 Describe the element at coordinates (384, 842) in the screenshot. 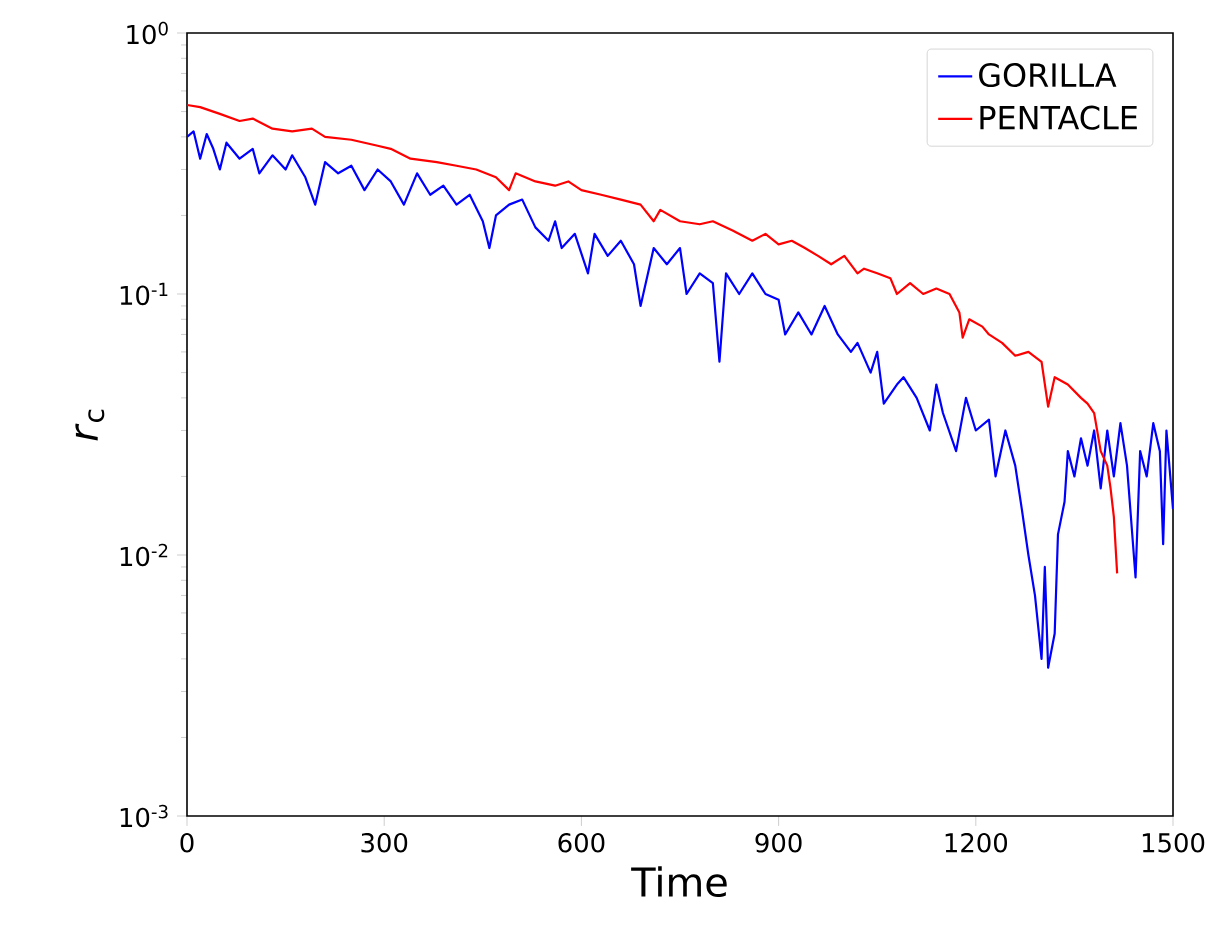

I see `x-tick-label: 300` at that location.